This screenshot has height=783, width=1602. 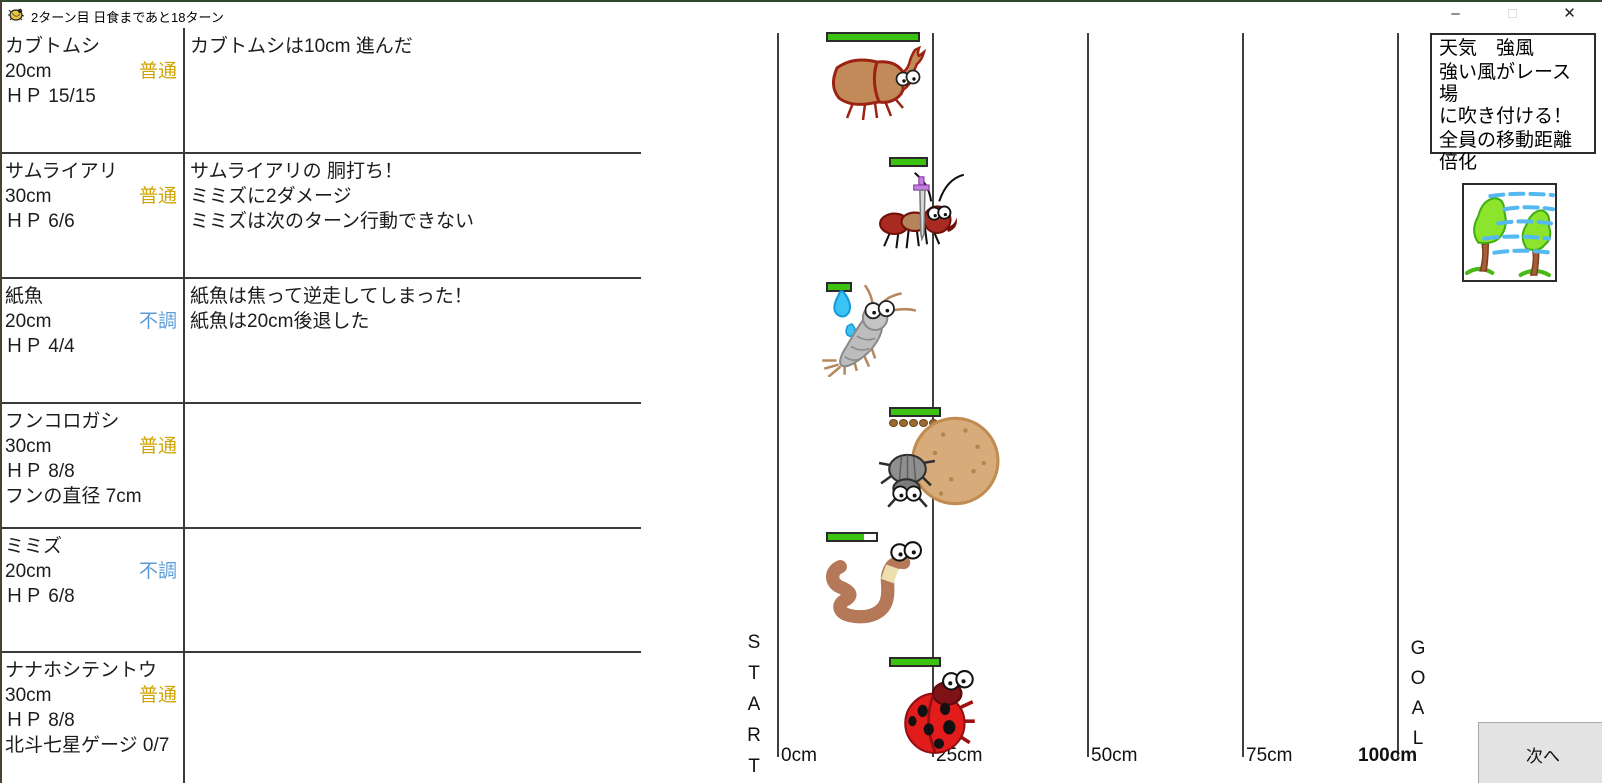 I want to click on rhinoceros-beetle-sprite, so click(x=877, y=86).